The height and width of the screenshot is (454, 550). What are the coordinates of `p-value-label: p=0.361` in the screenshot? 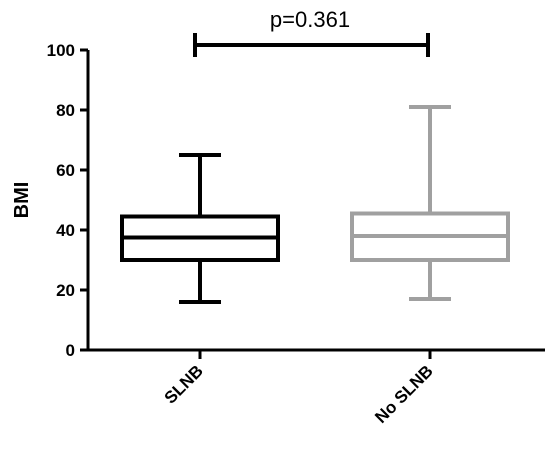 It's located at (310, 19).